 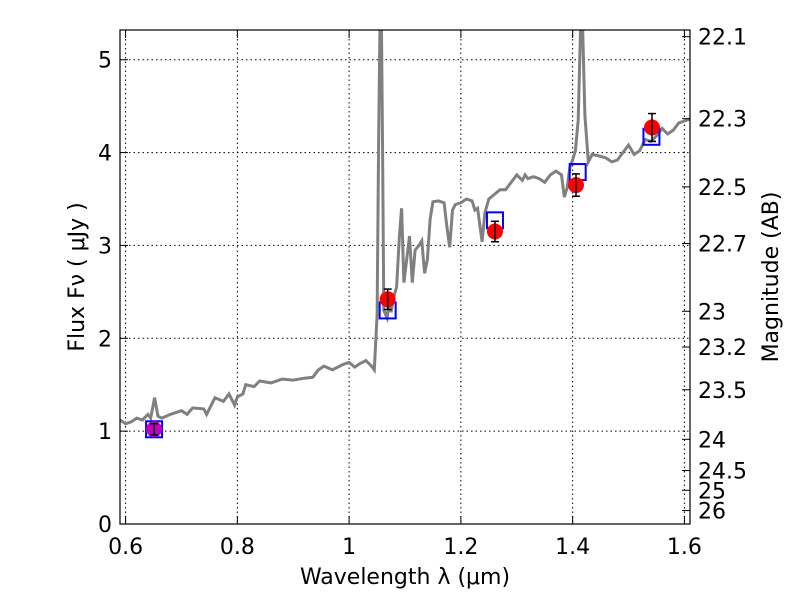 I want to click on x-tick-label: 1, so click(x=349, y=547).